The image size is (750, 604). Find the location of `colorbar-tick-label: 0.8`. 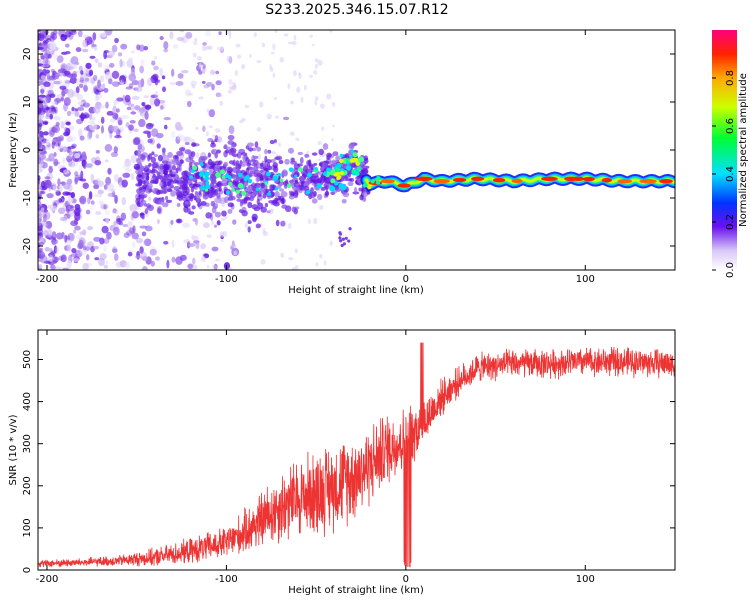

colorbar-tick-label: 0.8 is located at coordinates (730, 78).